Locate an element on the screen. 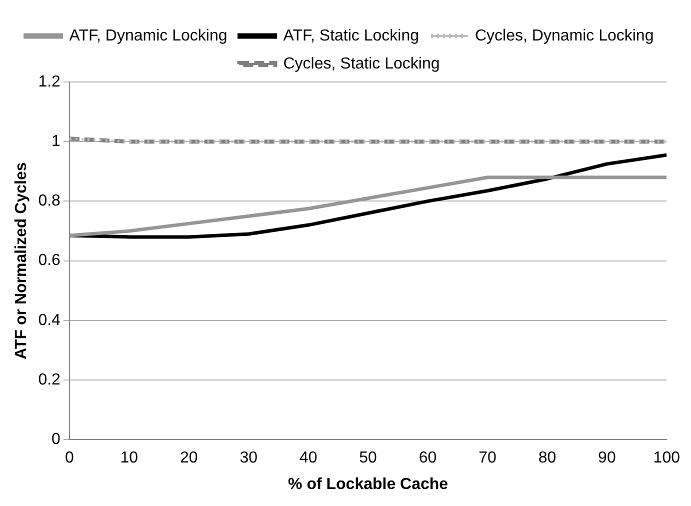 The image size is (691, 506). y-tick-label: 0.4 is located at coordinates (49, 320).